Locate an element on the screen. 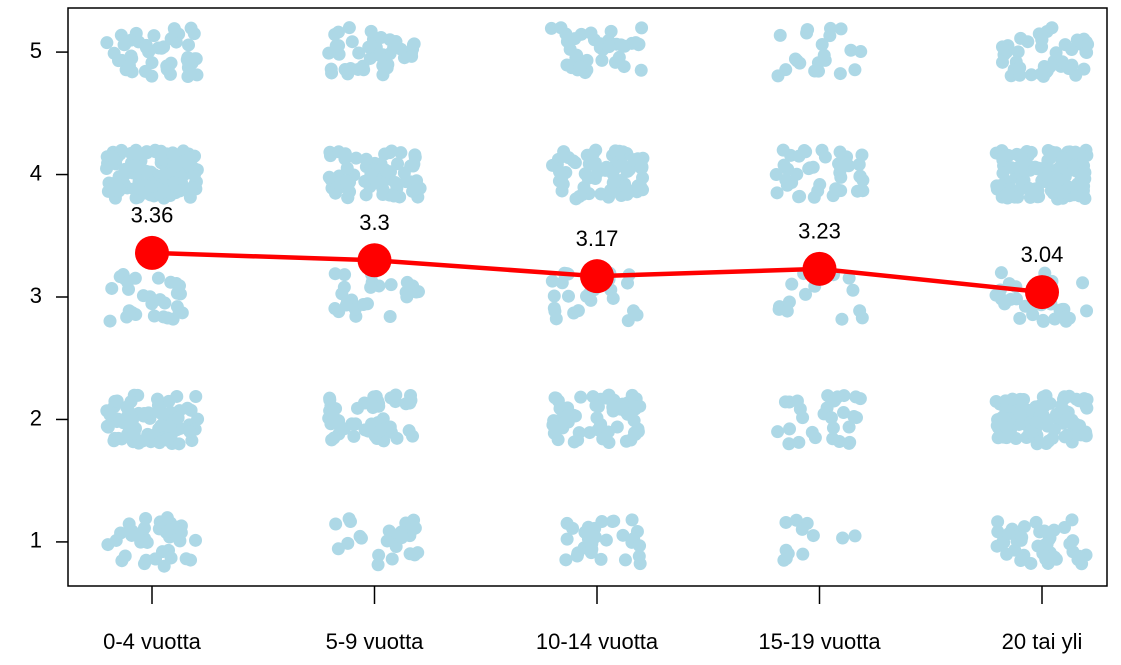 This screenshot has height=665, width=1121. mean-marker is located at coordinates (1042, 292).